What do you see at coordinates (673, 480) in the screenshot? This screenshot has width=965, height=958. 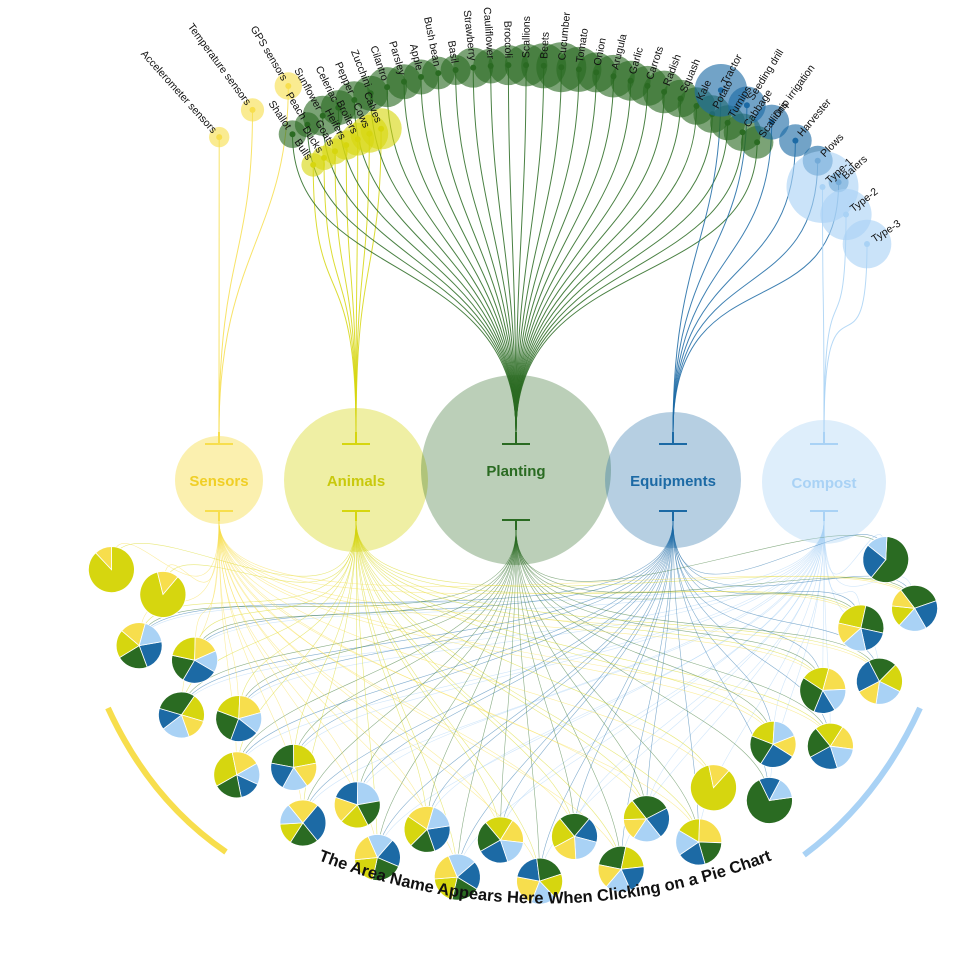 I see `category-node-equipments` at bounding box center [673, 480].